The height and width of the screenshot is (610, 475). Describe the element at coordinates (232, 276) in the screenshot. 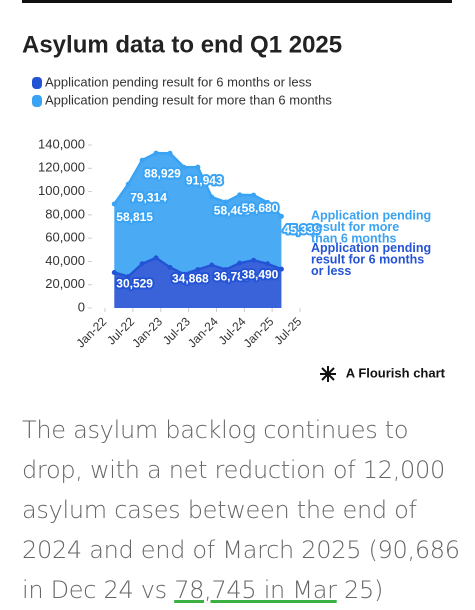

I see `data-label: 36,787` at that location.